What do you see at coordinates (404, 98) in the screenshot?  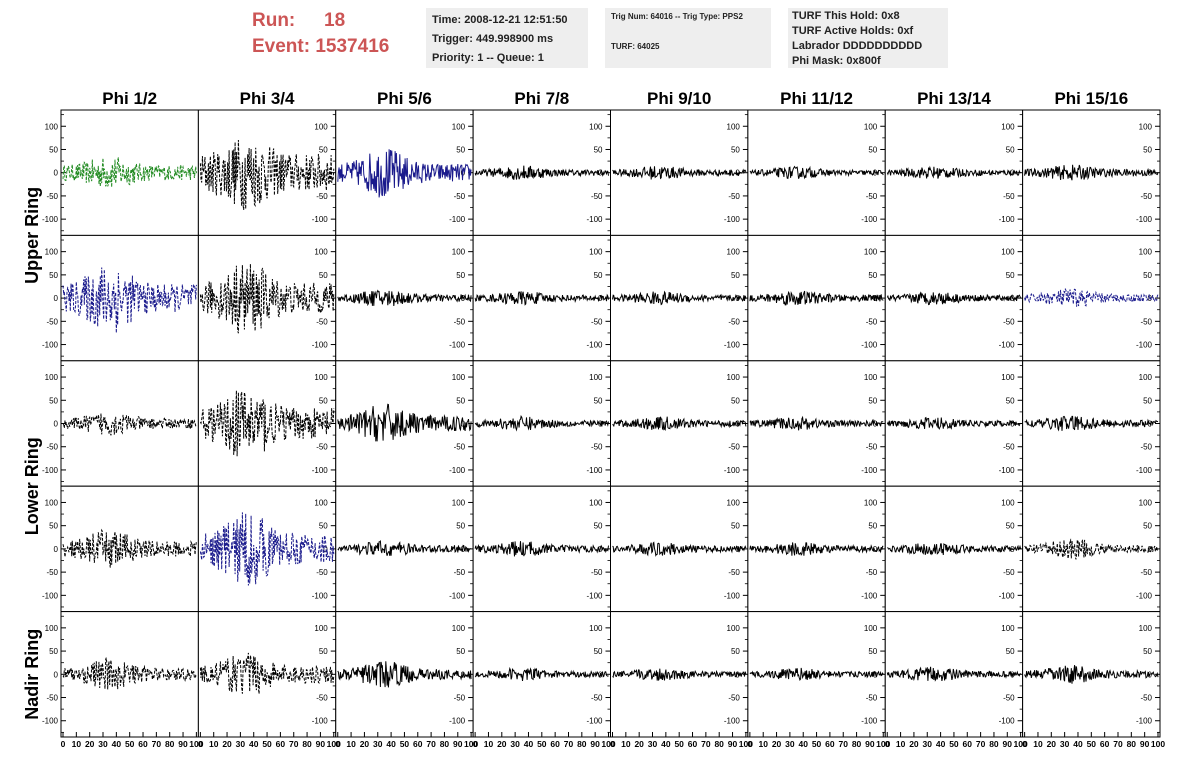 I see `column-header: Phi 5/6` at bounding box center [404, 98].